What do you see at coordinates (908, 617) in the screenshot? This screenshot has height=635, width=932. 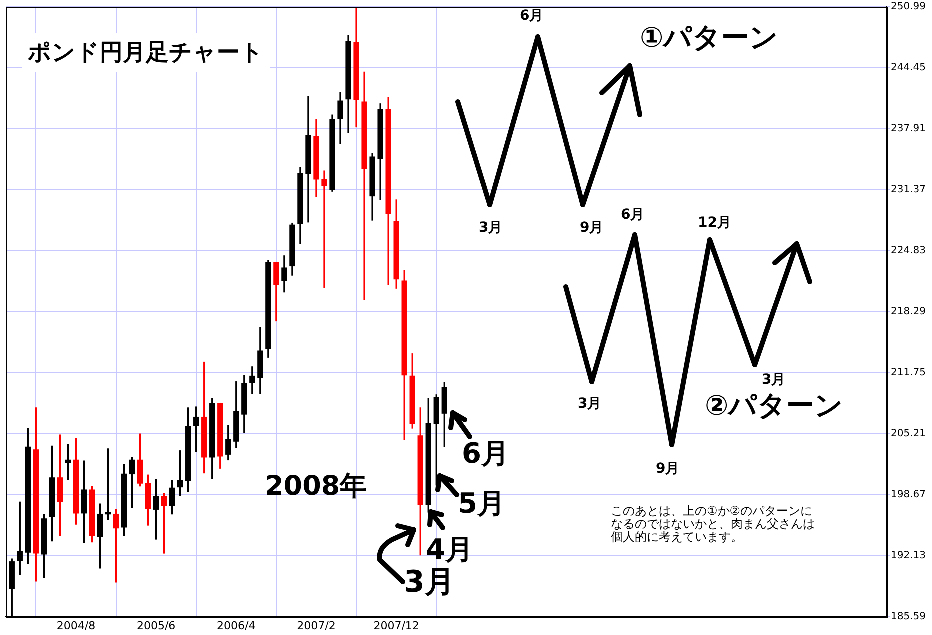 I see `y-tick-label: 185.59` at bounding box center [908, 617].